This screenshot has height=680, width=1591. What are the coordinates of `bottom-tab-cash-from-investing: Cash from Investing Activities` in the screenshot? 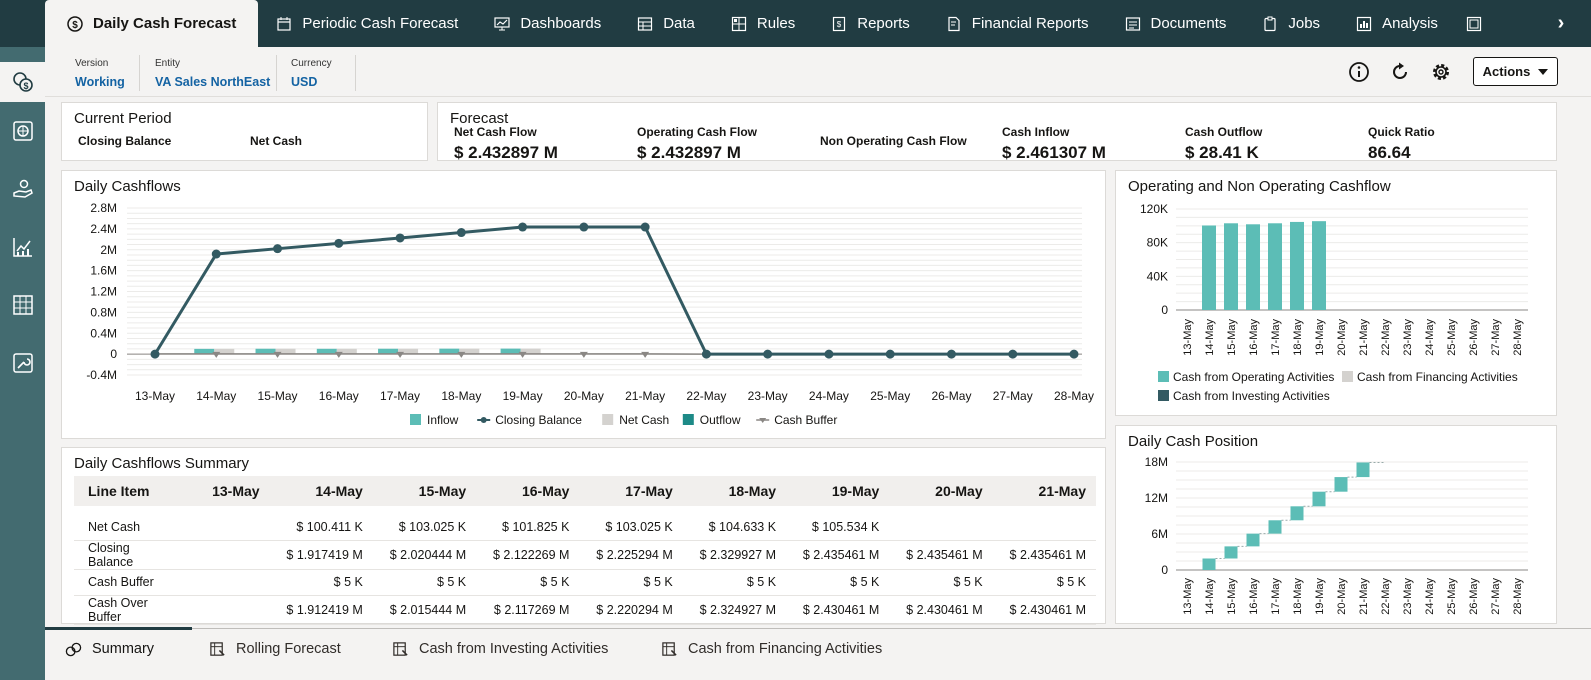 It's located at (500, 649).